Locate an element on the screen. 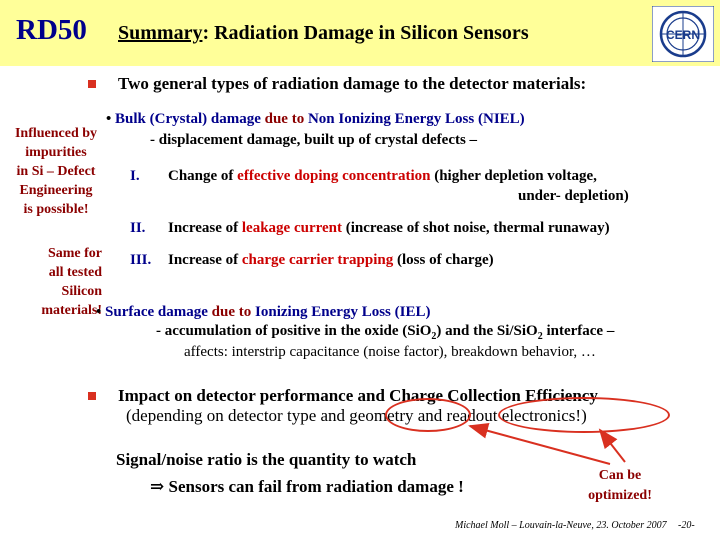 The width and height of the screenshot is (720, 540). title-prefix: Summary is located at coordinates (160, 33).